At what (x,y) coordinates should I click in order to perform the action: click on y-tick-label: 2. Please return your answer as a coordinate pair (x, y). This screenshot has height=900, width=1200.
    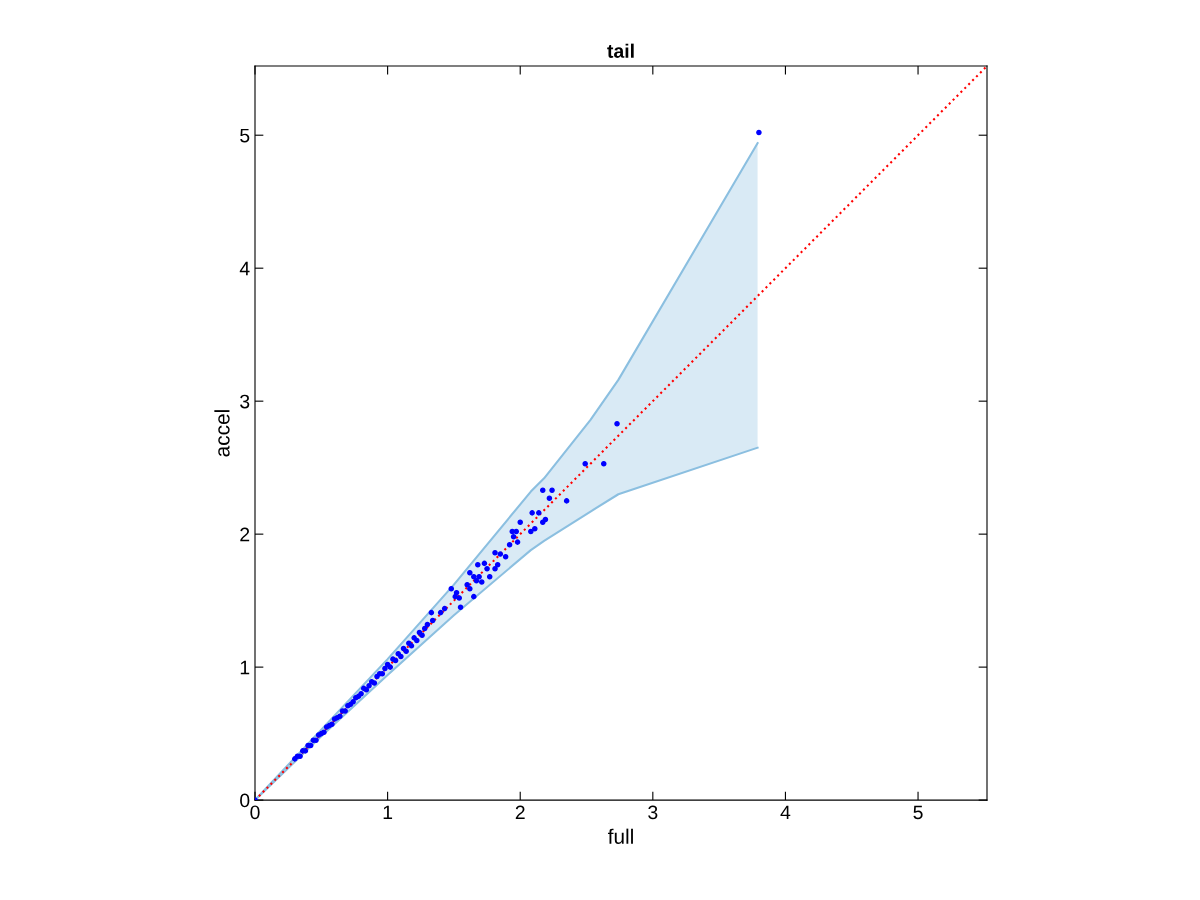
    Looking at the image, I should click on (245, 534).